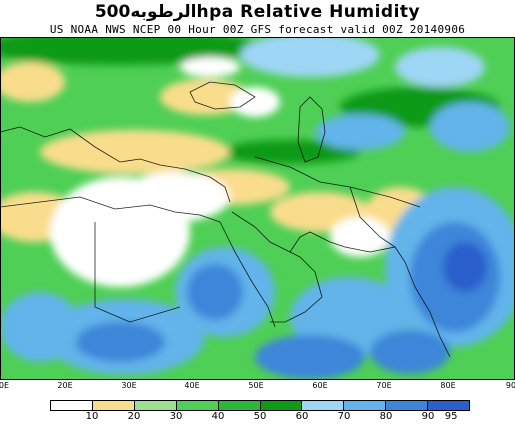  Describe the element at coordinates (260, 416) in the screenshot. I see `color-bar-label: 50` at that location.